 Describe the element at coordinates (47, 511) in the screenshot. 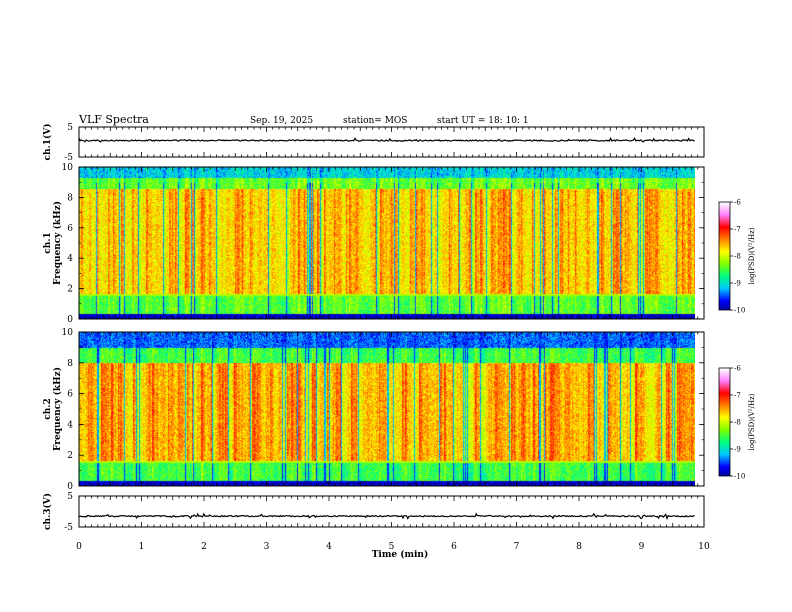

I see `y-axis-label: ch.3(V)` at that location.